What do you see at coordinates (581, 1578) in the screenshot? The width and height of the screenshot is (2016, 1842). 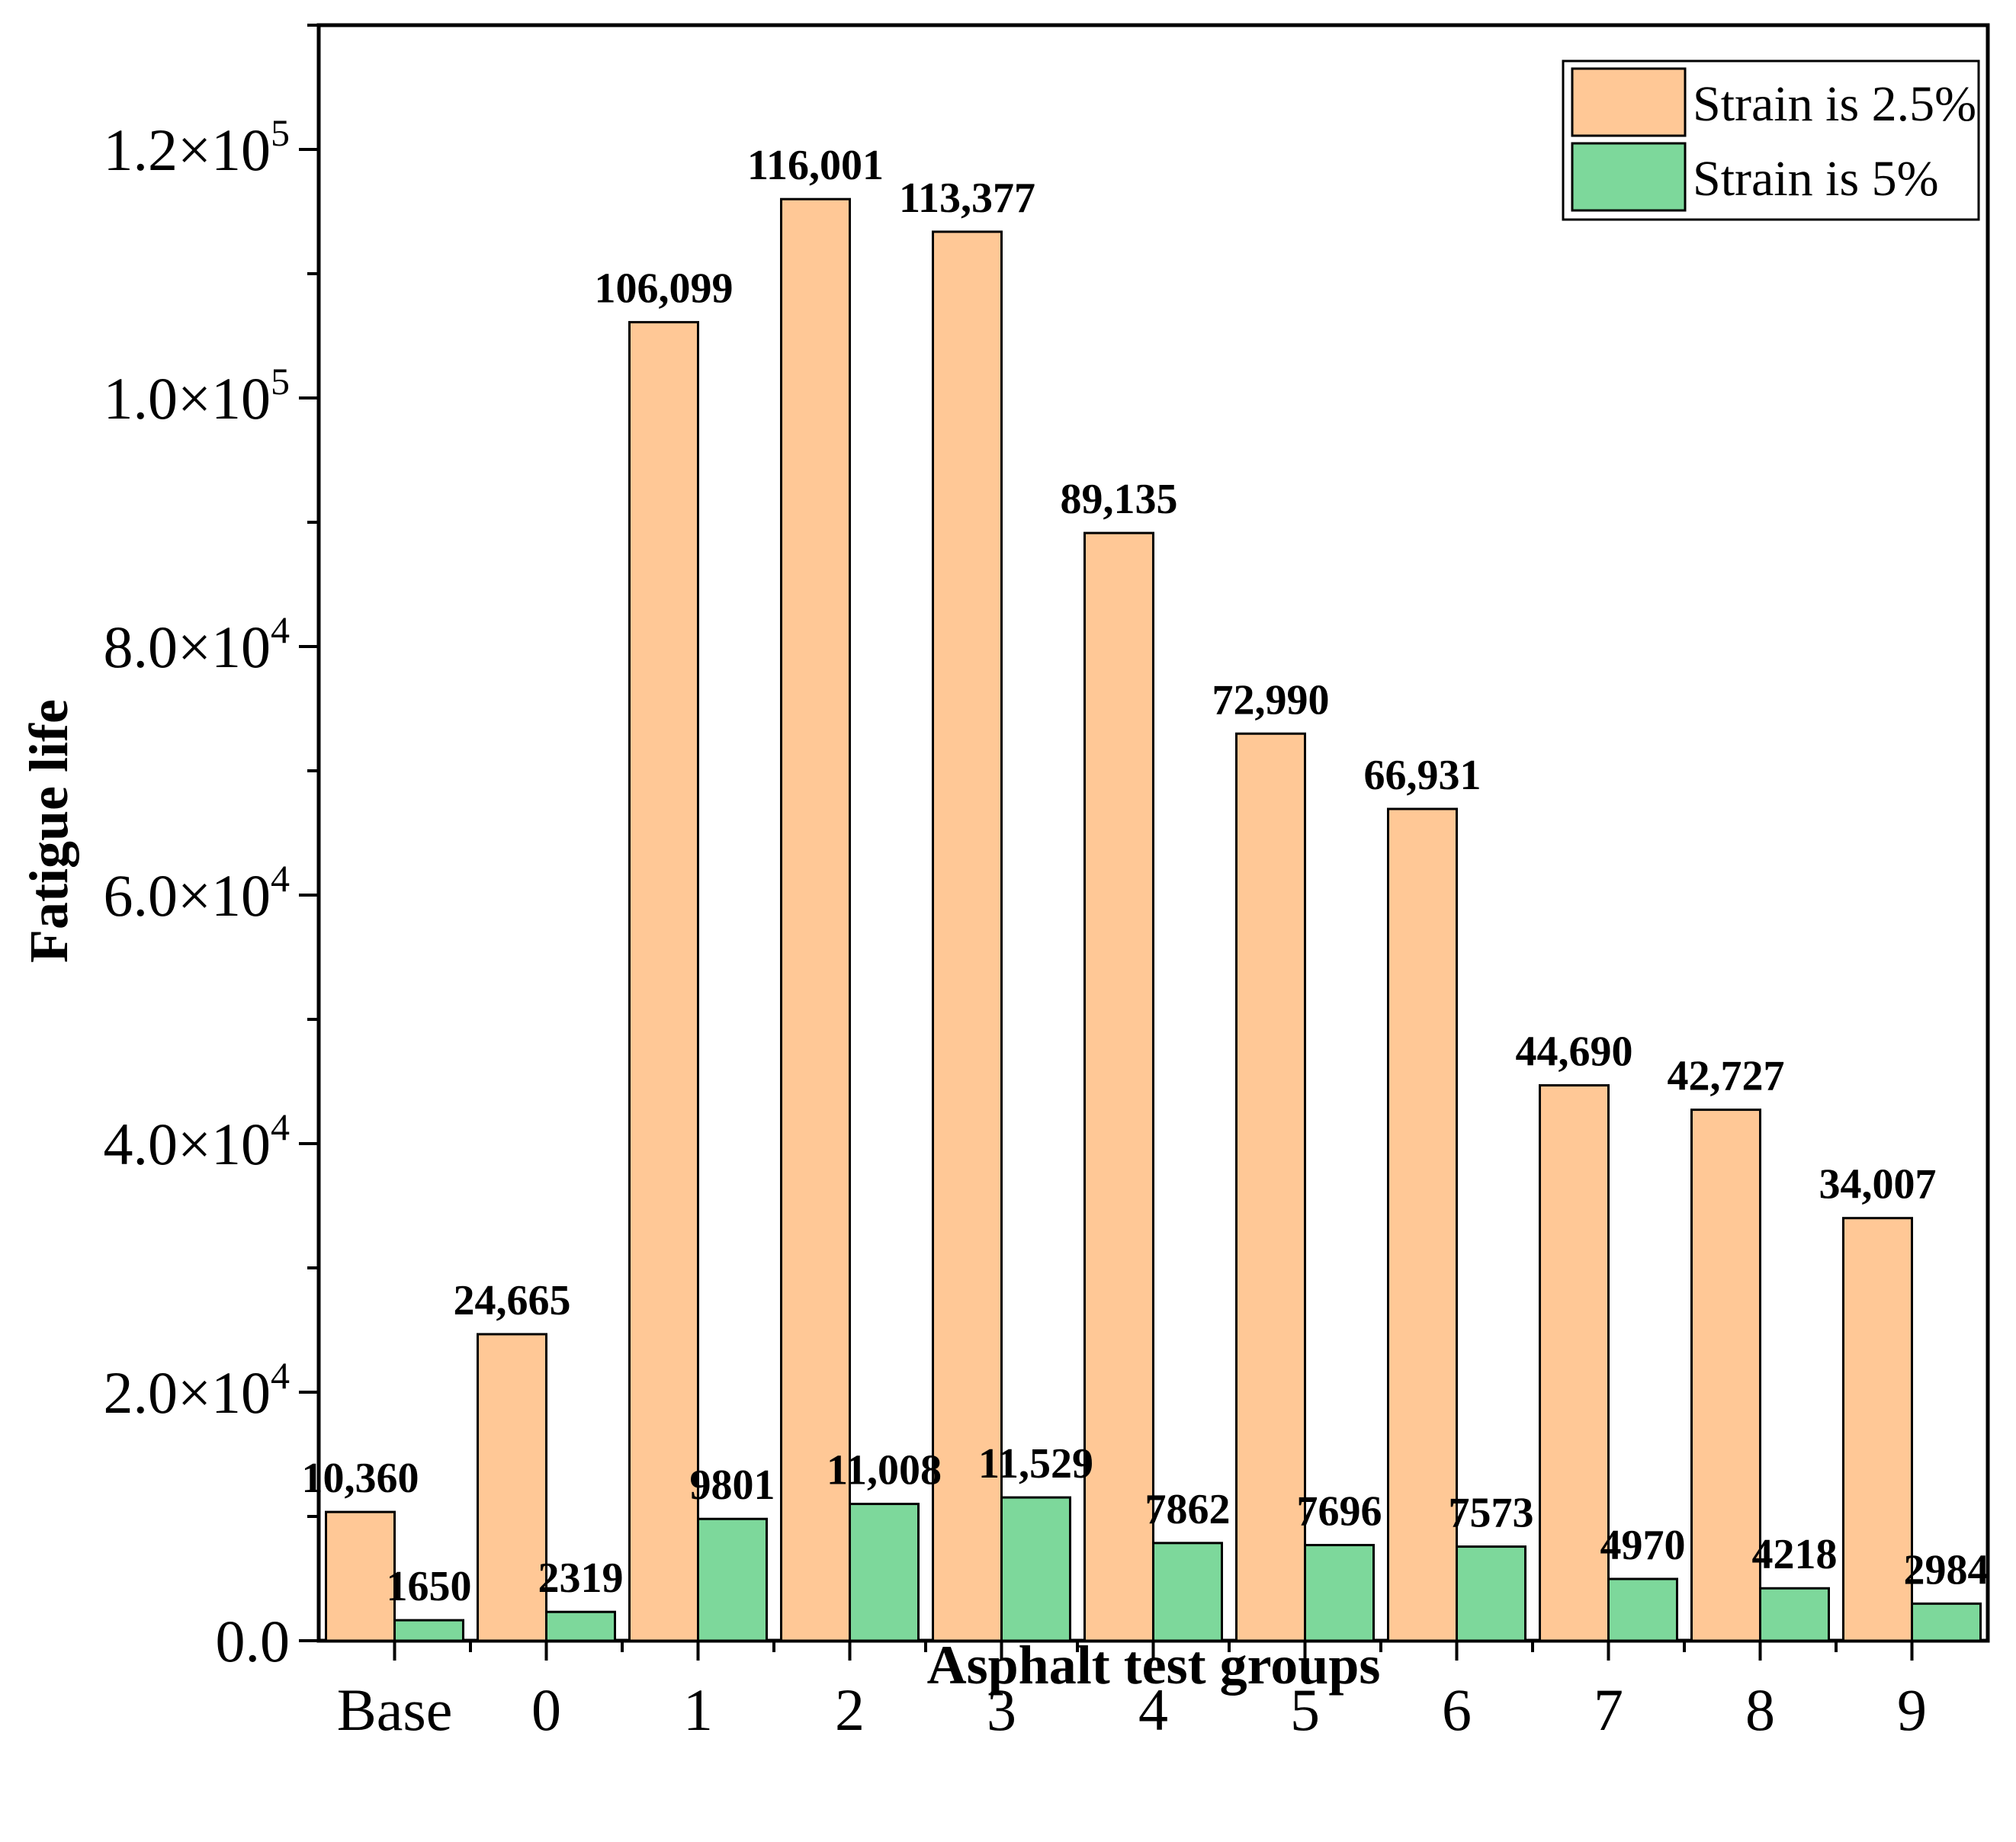 I see `data-label-strain-5: 2319` at bounding box center [581, 1578].